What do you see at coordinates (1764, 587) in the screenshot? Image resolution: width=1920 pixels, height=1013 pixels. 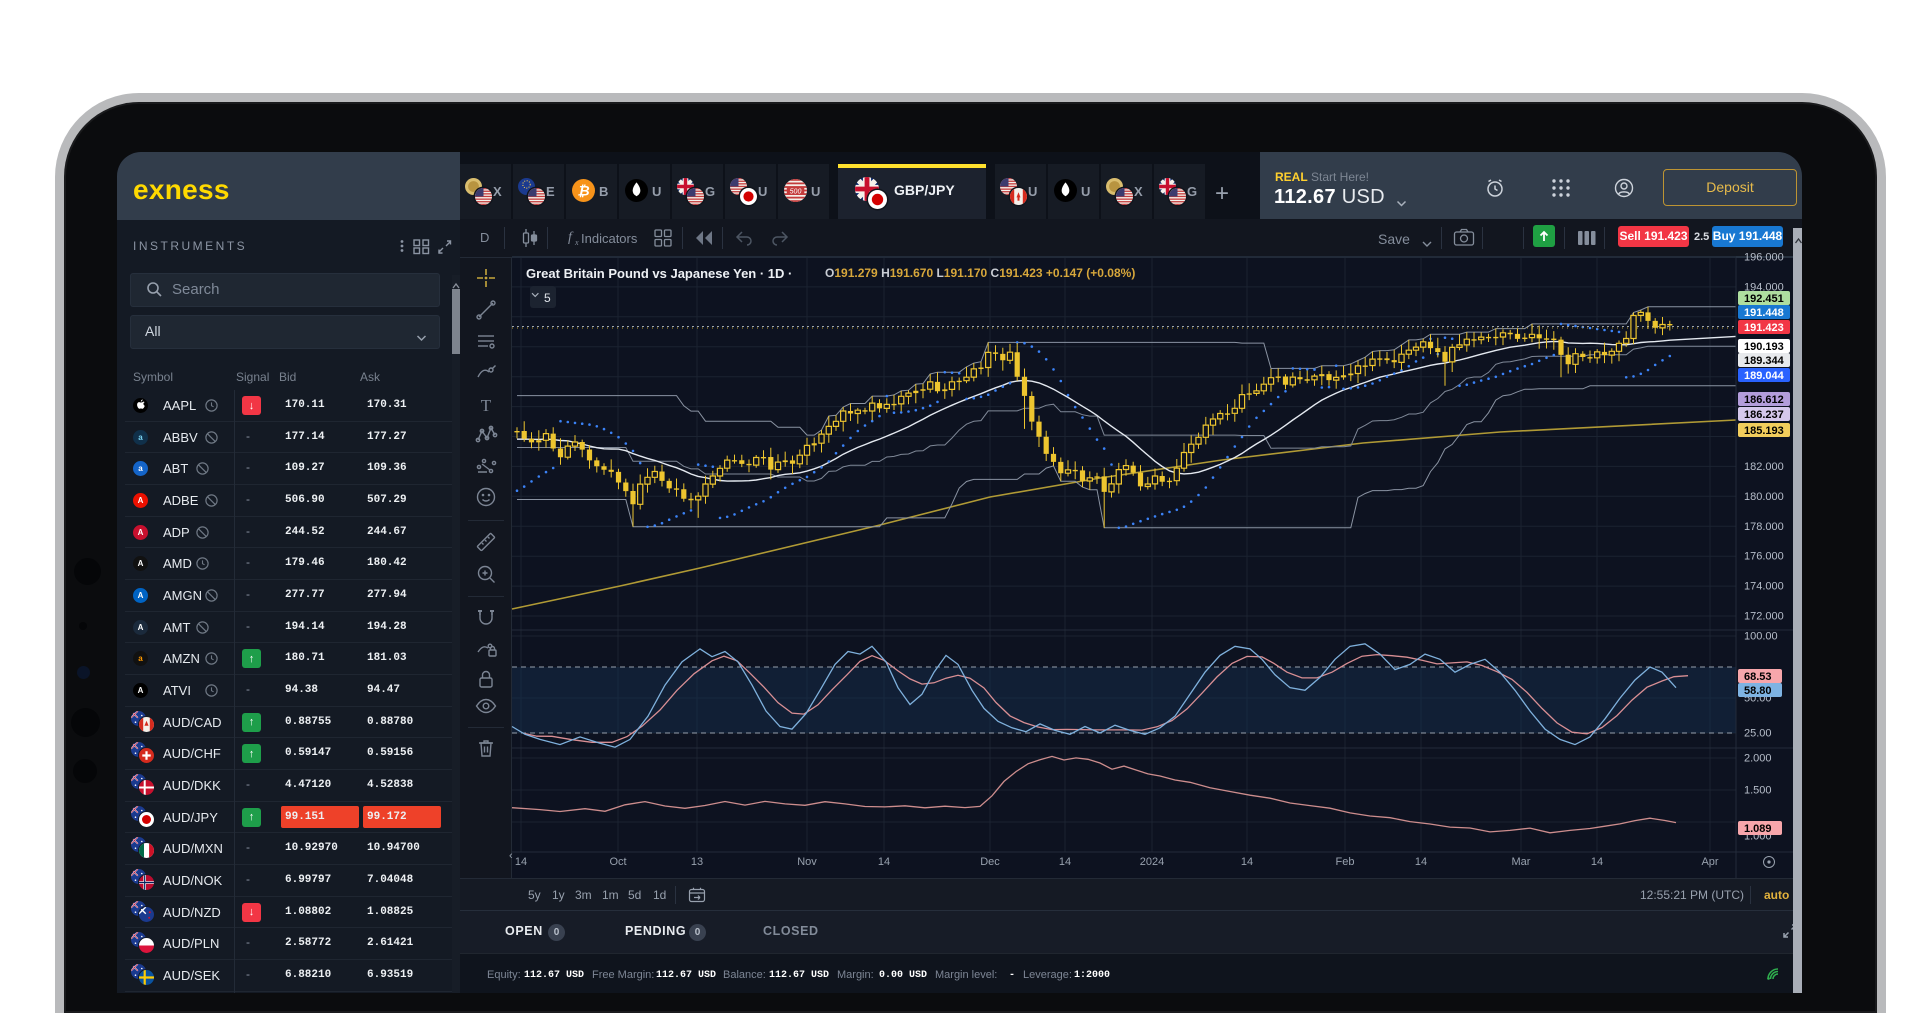 I see `svg-text: 174.000` at bounding box center [1764, 587].